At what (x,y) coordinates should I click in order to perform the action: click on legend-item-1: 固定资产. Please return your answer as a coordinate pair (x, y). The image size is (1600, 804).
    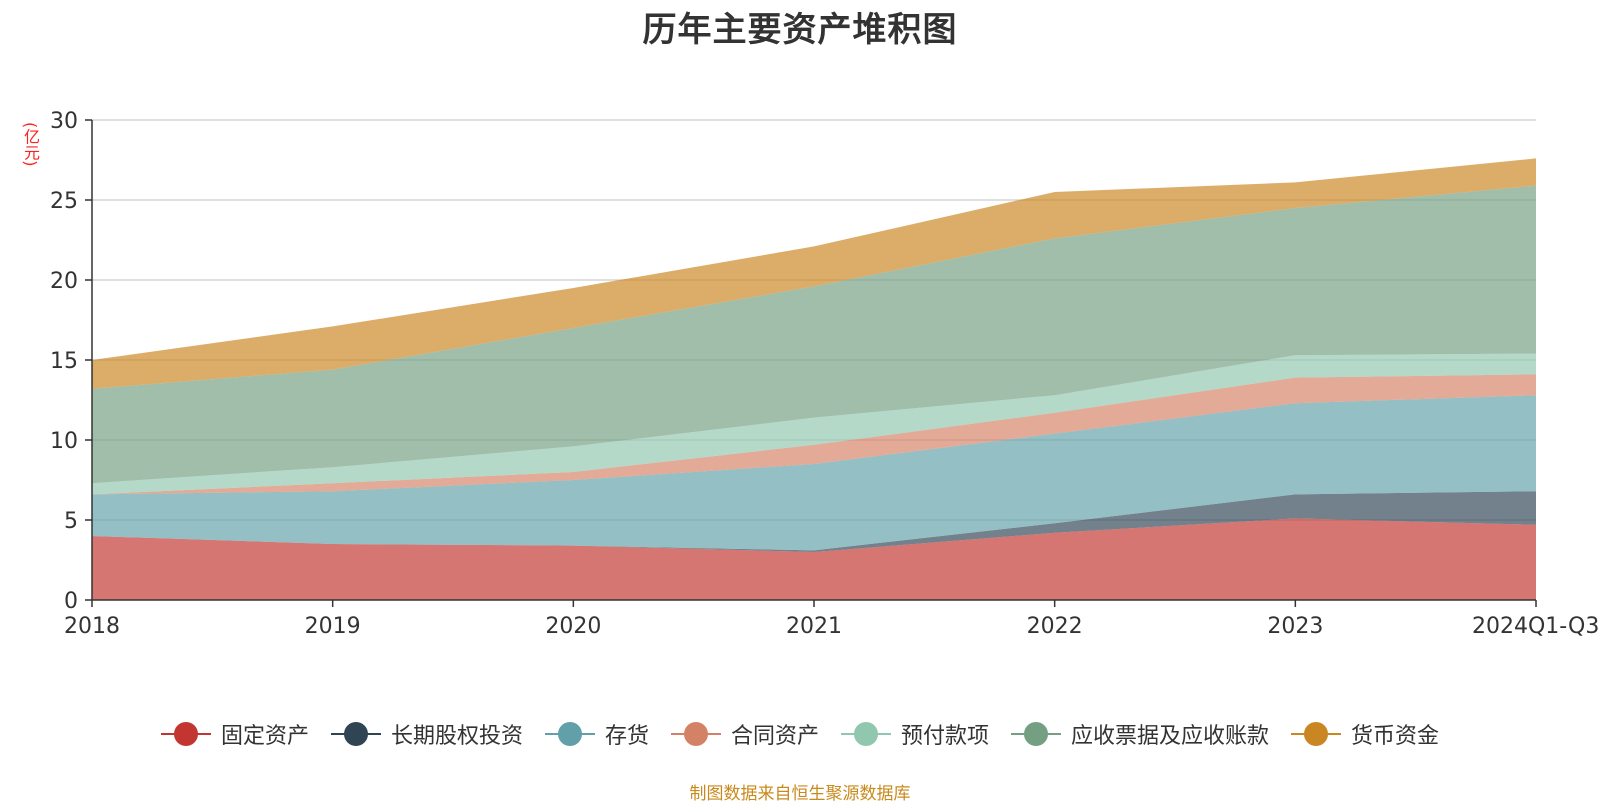
    Looking at the image, I should click on (234, 734).